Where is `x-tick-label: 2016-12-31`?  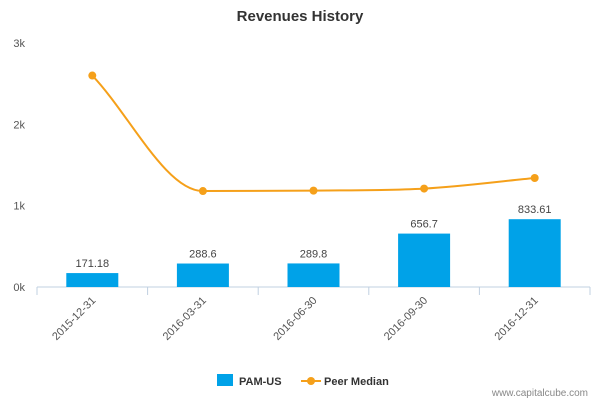
x-tick-label: 2016-12-31 is located at coordinates (517, 319).